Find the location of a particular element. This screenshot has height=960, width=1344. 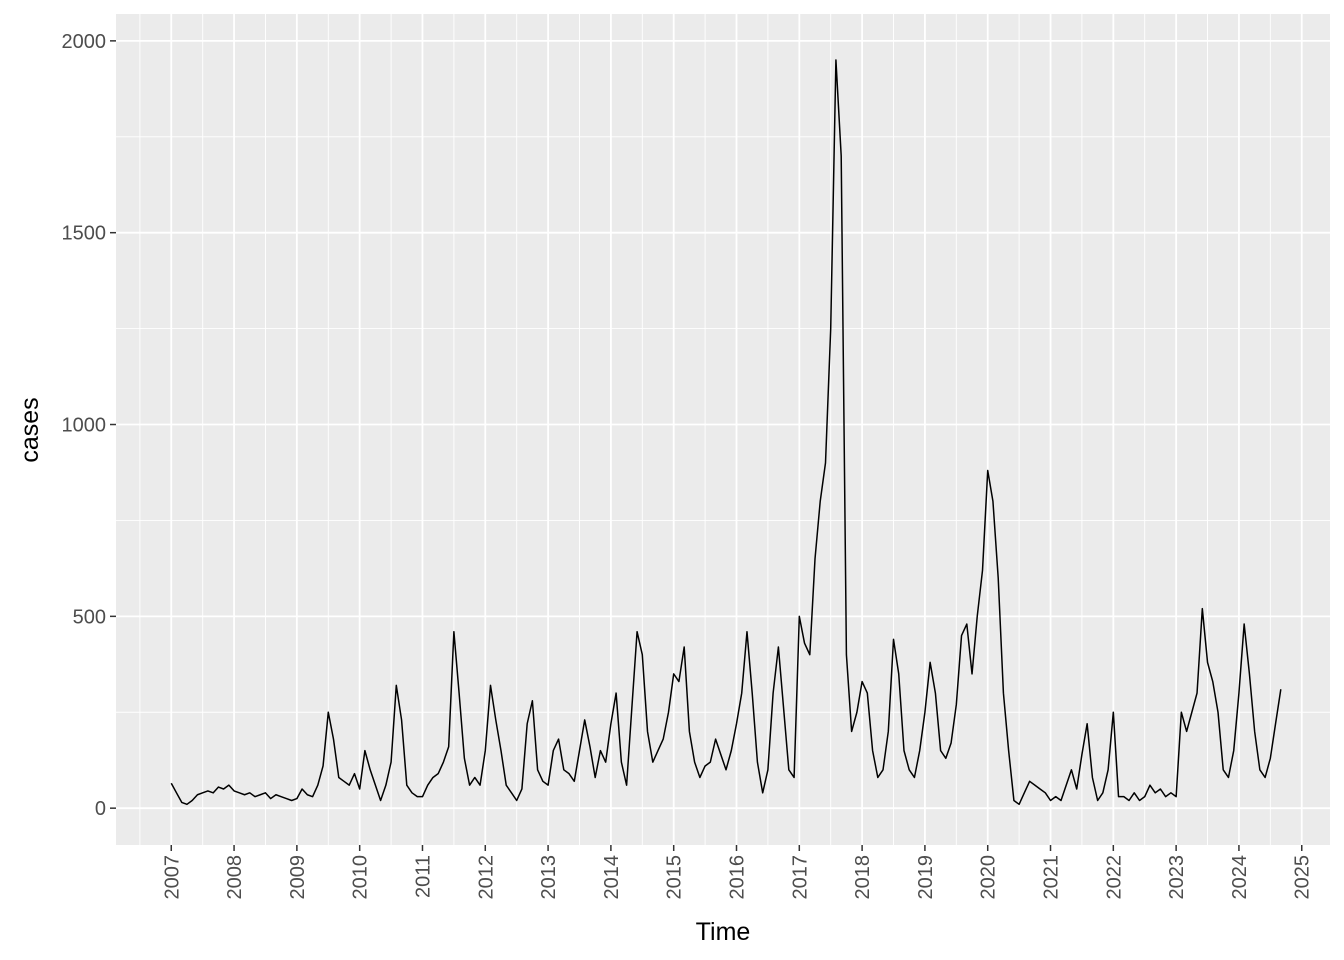

y-tick-label: 500 is located at coordinates (89, 617).